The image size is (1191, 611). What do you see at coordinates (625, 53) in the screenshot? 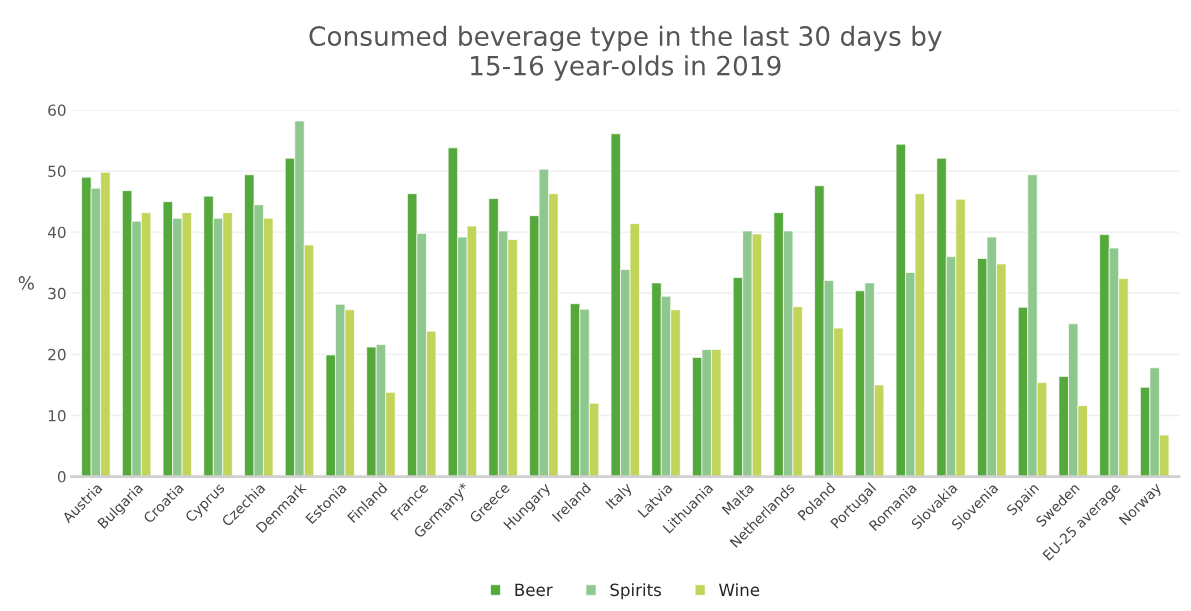
I see `chart-title: Consumed beverage type in the last 30 days by 15-16 year-olds in 2019` at bounding box center [625, 53].